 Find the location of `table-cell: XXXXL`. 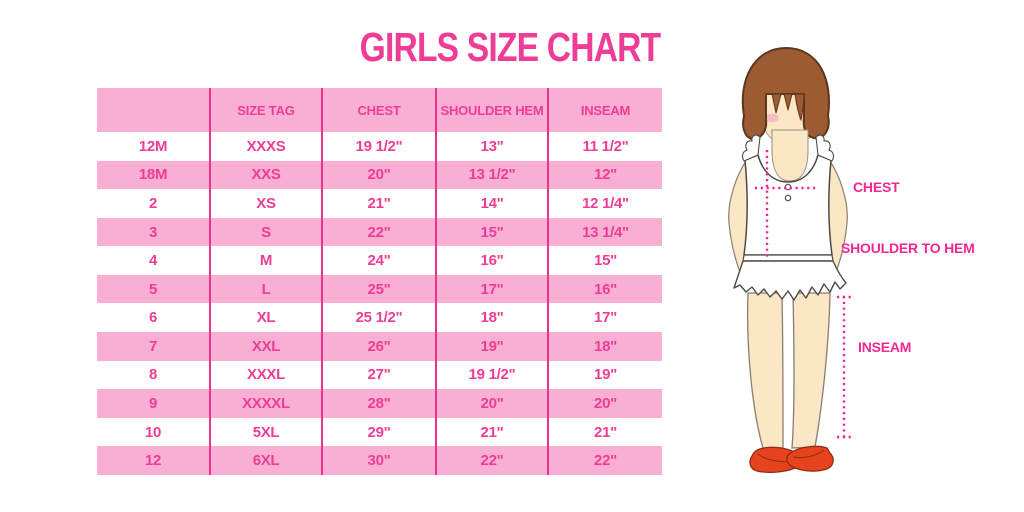

table-cell: XXXXL is located at coordinates (267, 403).